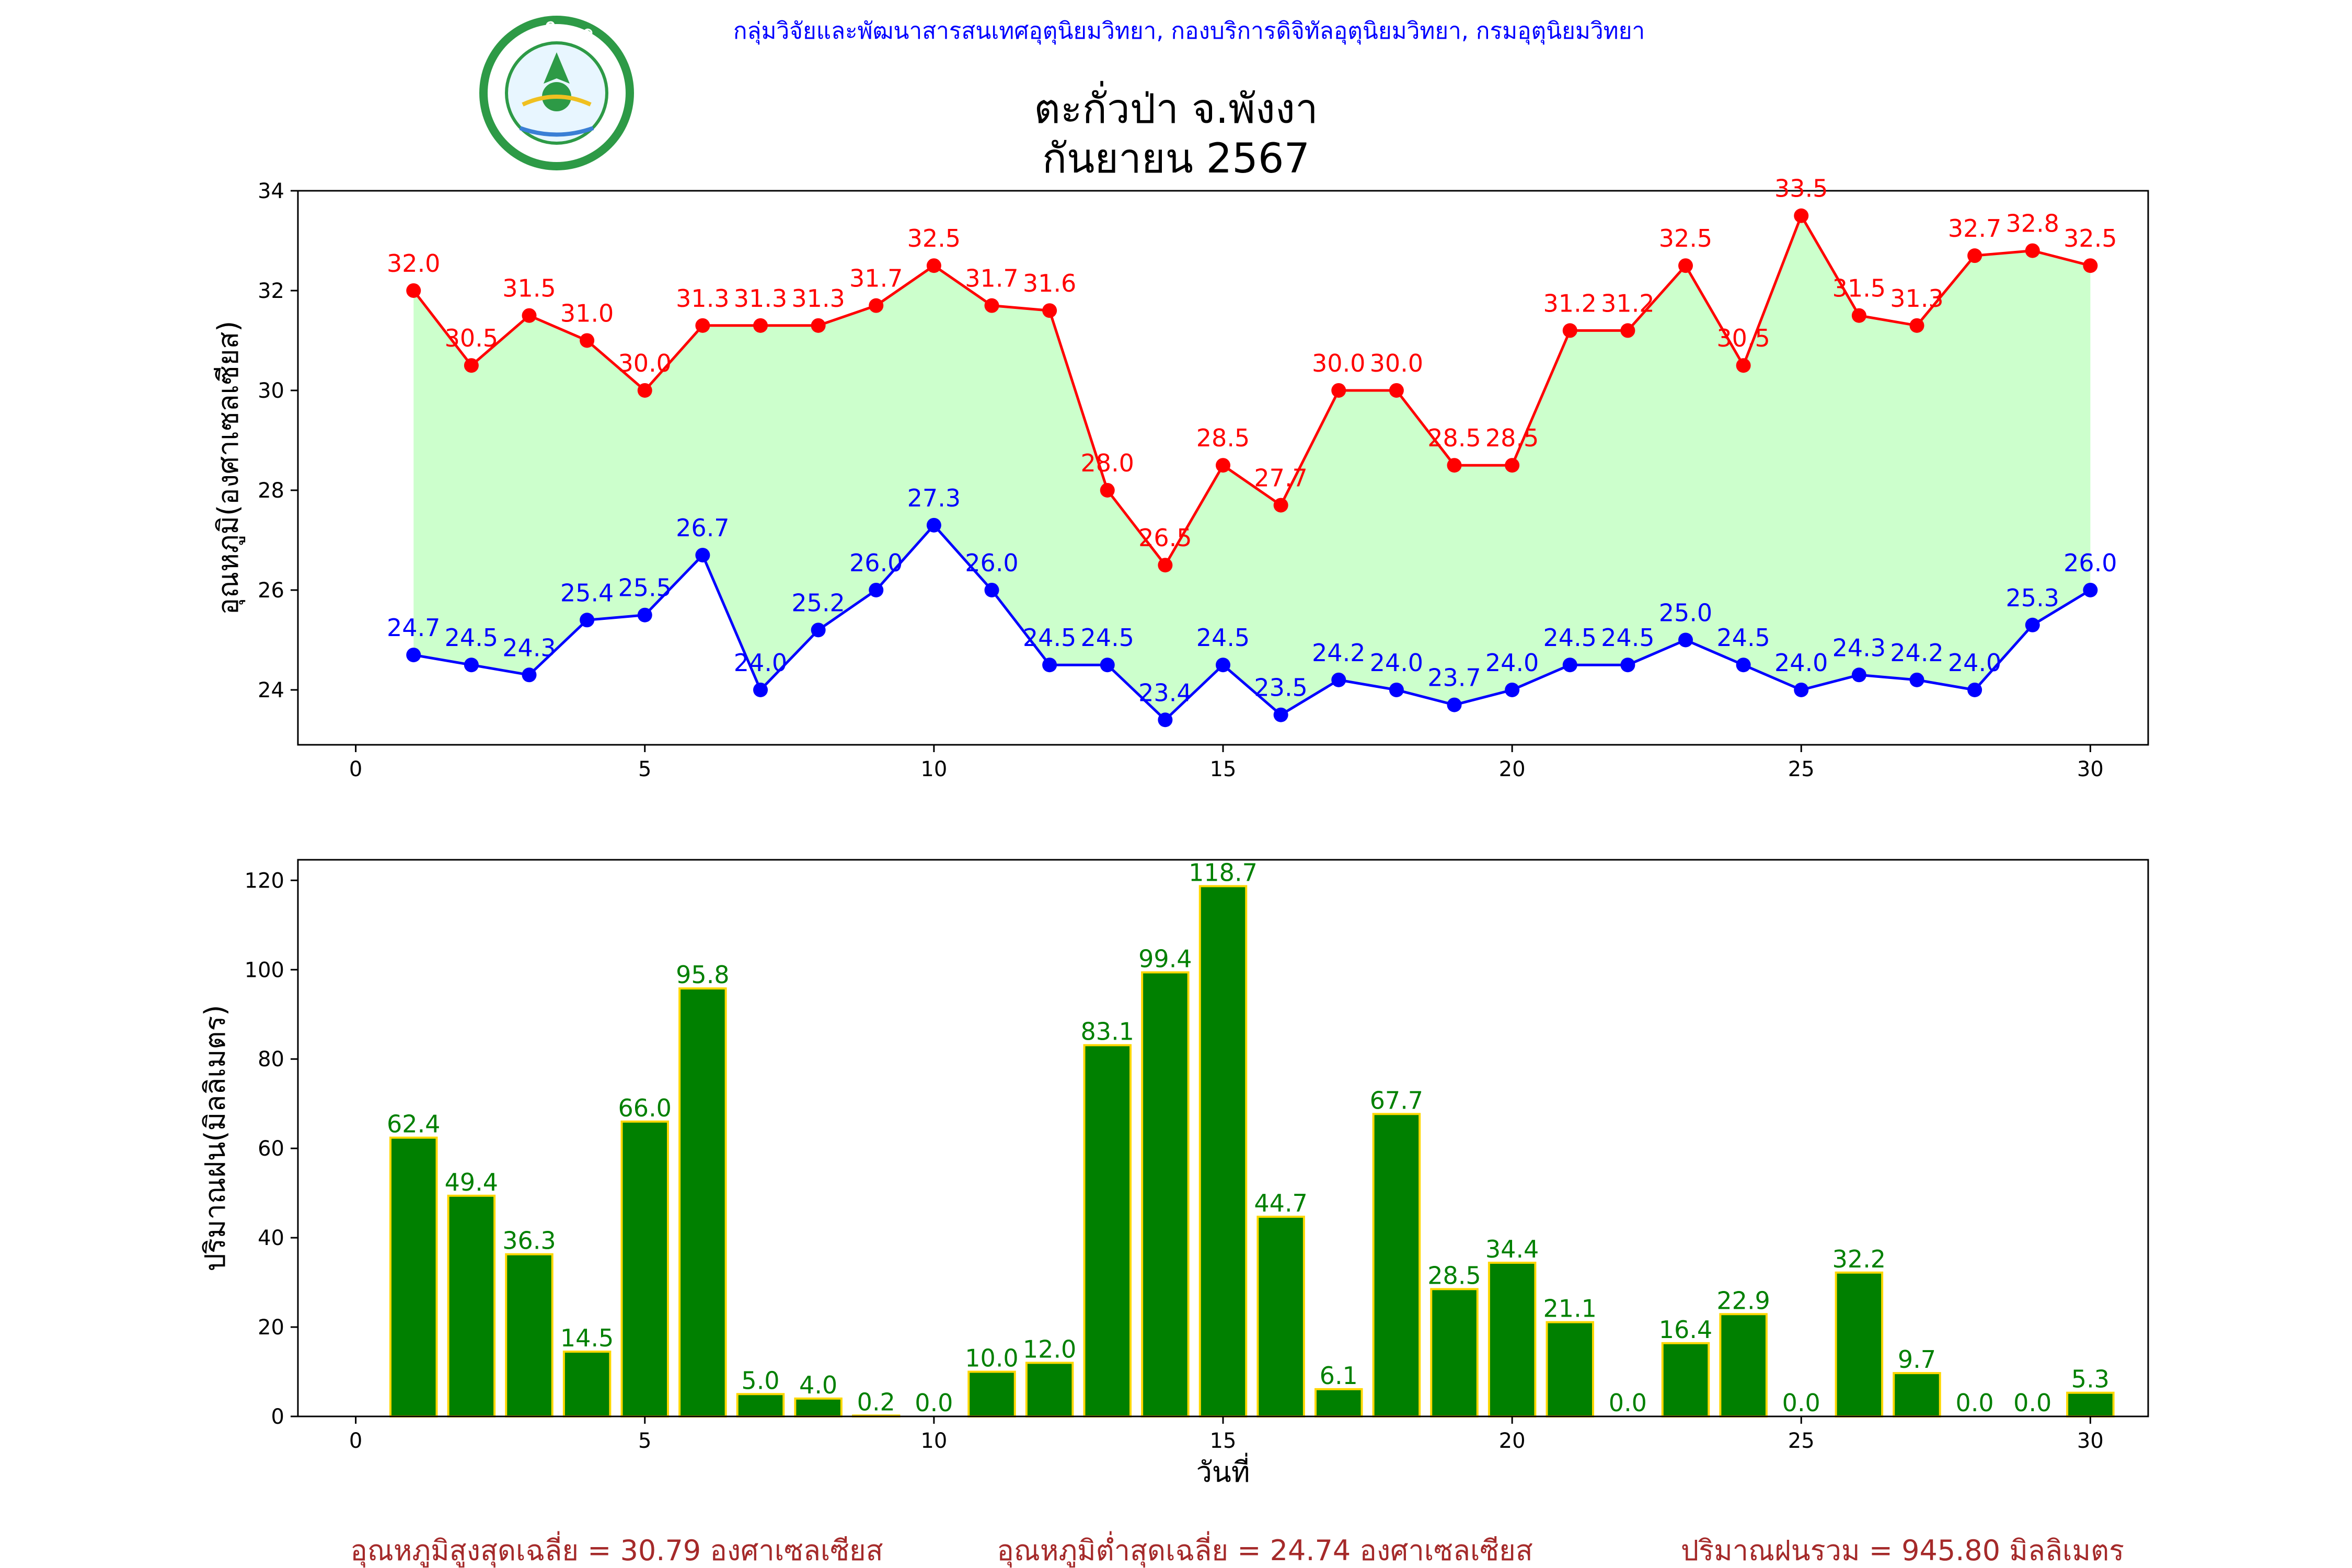 Image resolution: width=2352 pixels, height=1568 pixels. I want to click on min-temperature-data-label: 26.0, so click(876, 563).